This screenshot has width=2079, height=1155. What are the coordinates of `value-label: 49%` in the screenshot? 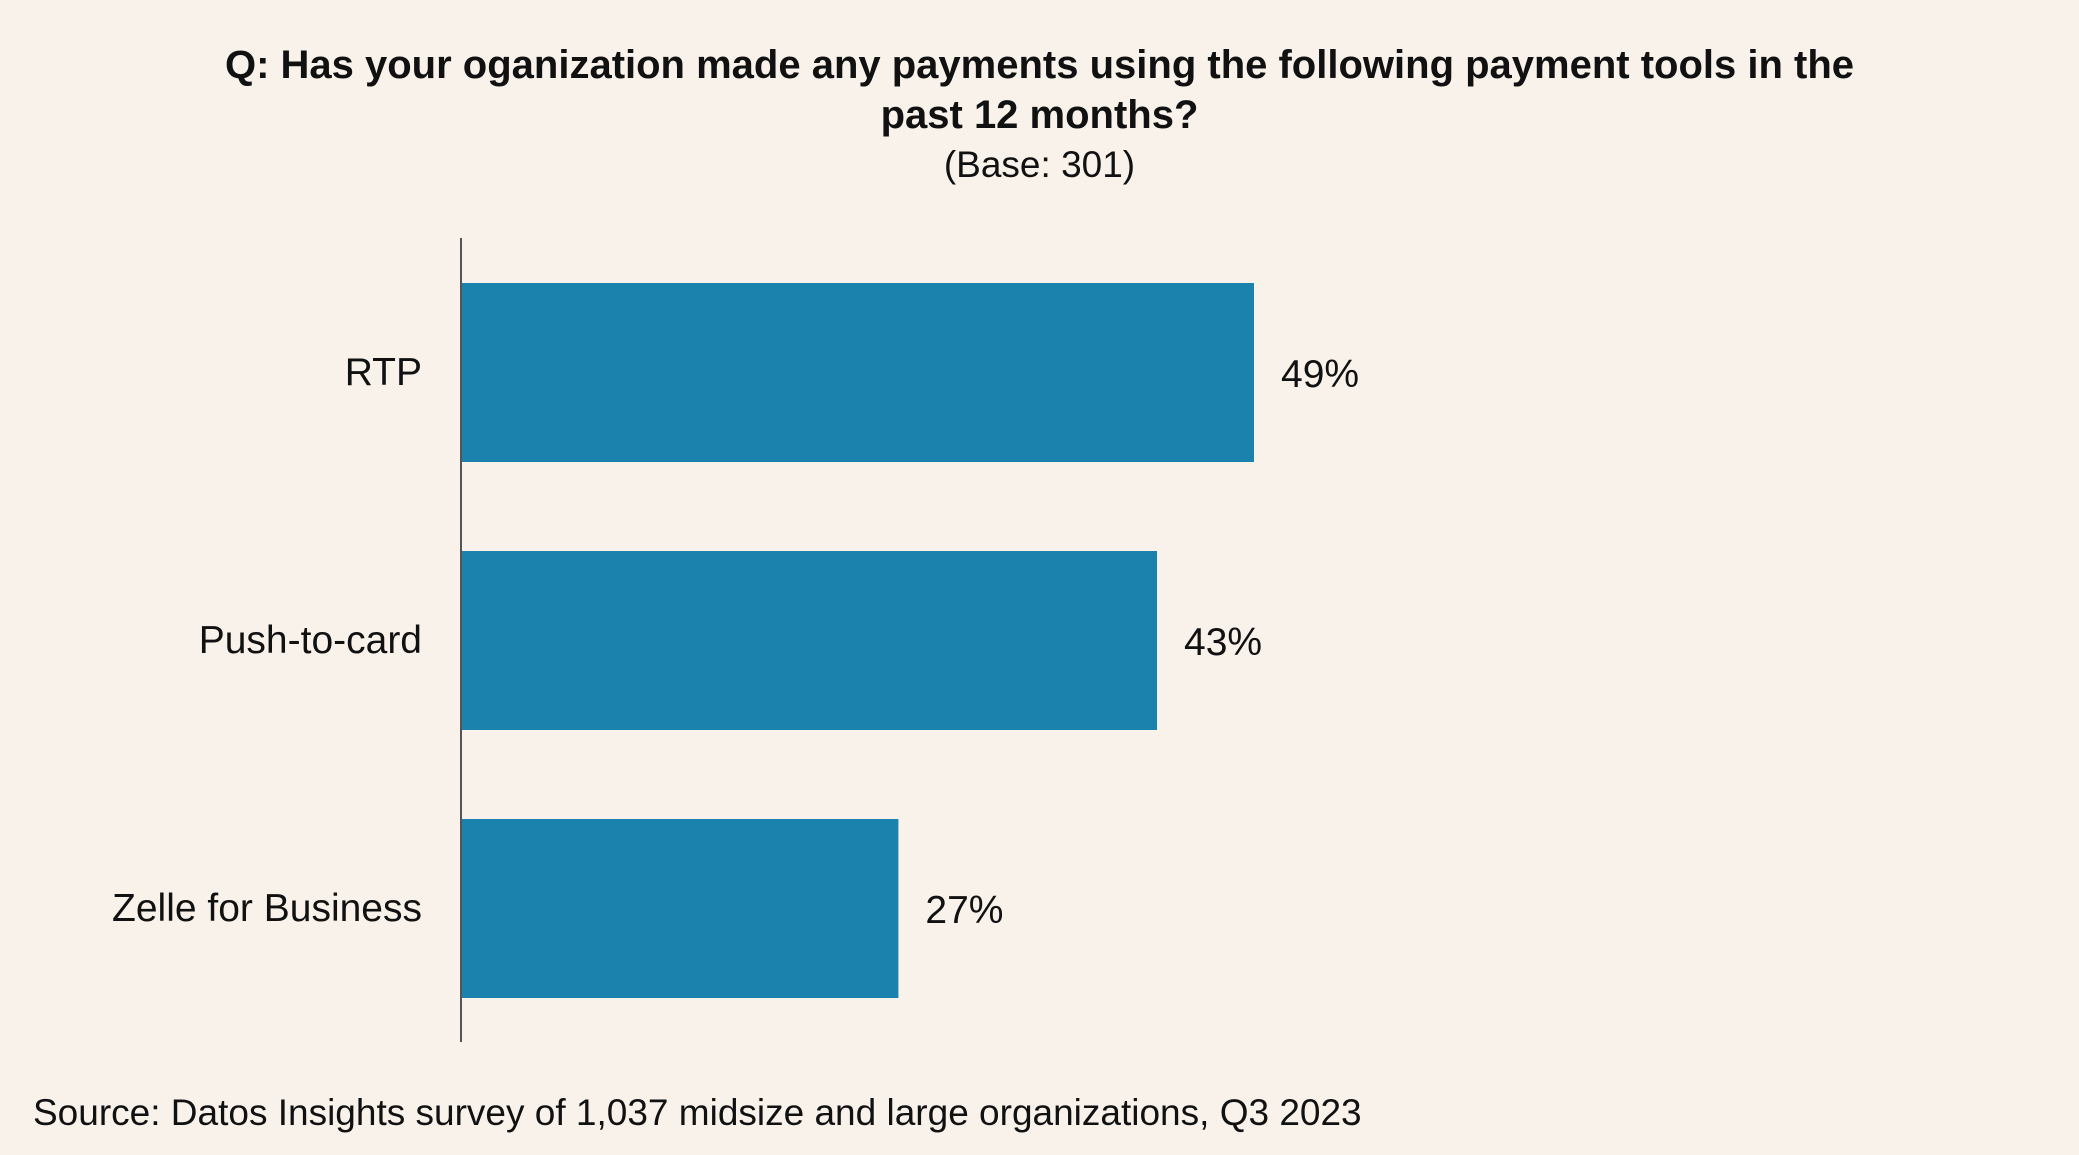 It's located at (1320, 374).